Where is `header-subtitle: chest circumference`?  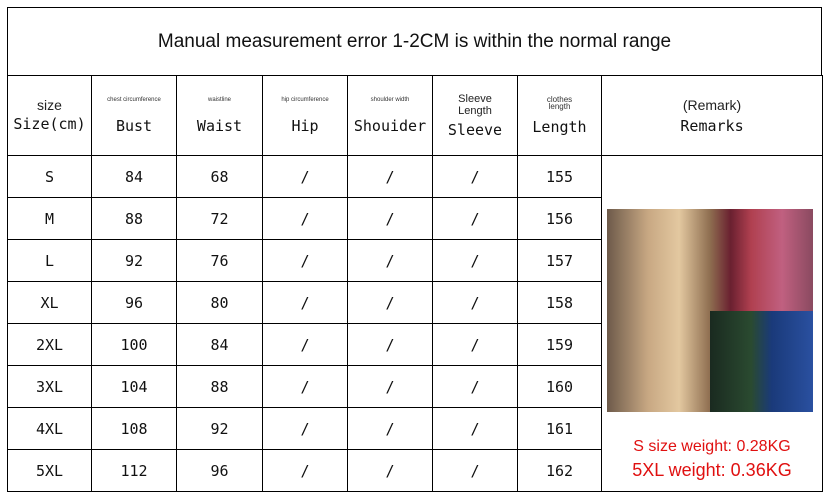 header-subtitle: chest circumference is located at coordinates (134, 99).